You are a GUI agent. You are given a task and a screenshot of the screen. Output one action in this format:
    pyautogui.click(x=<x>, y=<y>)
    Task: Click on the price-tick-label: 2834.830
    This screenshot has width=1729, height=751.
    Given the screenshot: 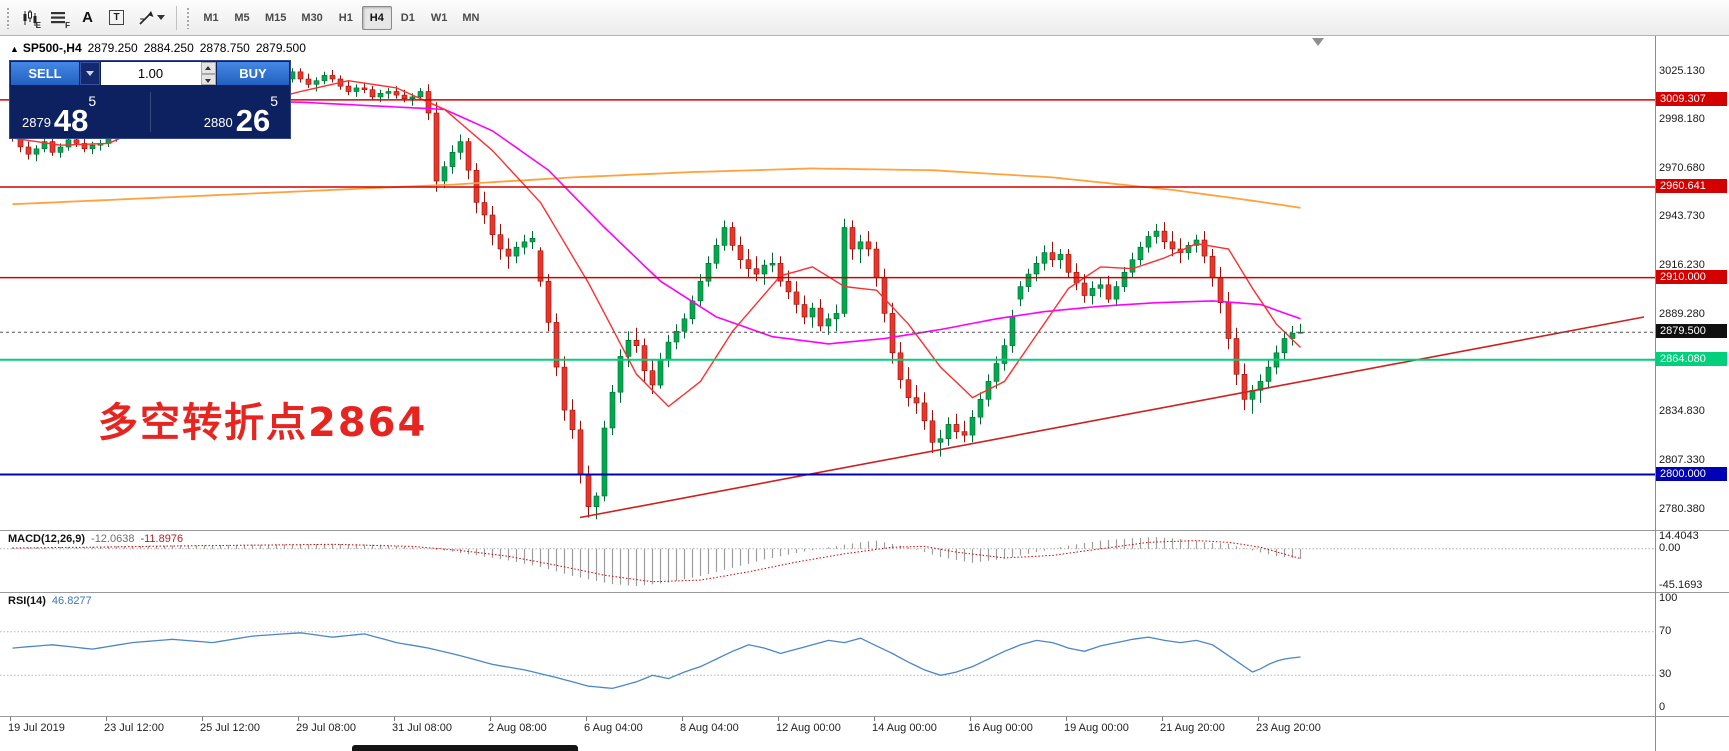 What is the action you would take?
    pyautogui.click(x=1682, y=411)
    